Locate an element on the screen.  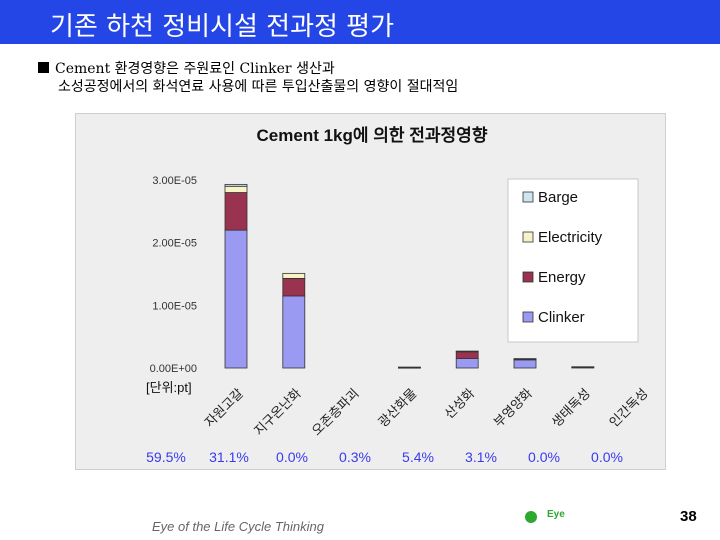
y-tick-label: 3.00E-05 is located at coordinates (174, 181).